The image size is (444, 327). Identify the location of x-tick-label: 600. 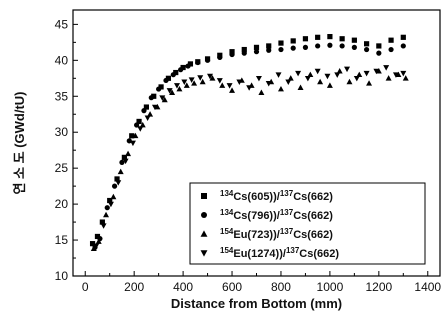
(232, 287).